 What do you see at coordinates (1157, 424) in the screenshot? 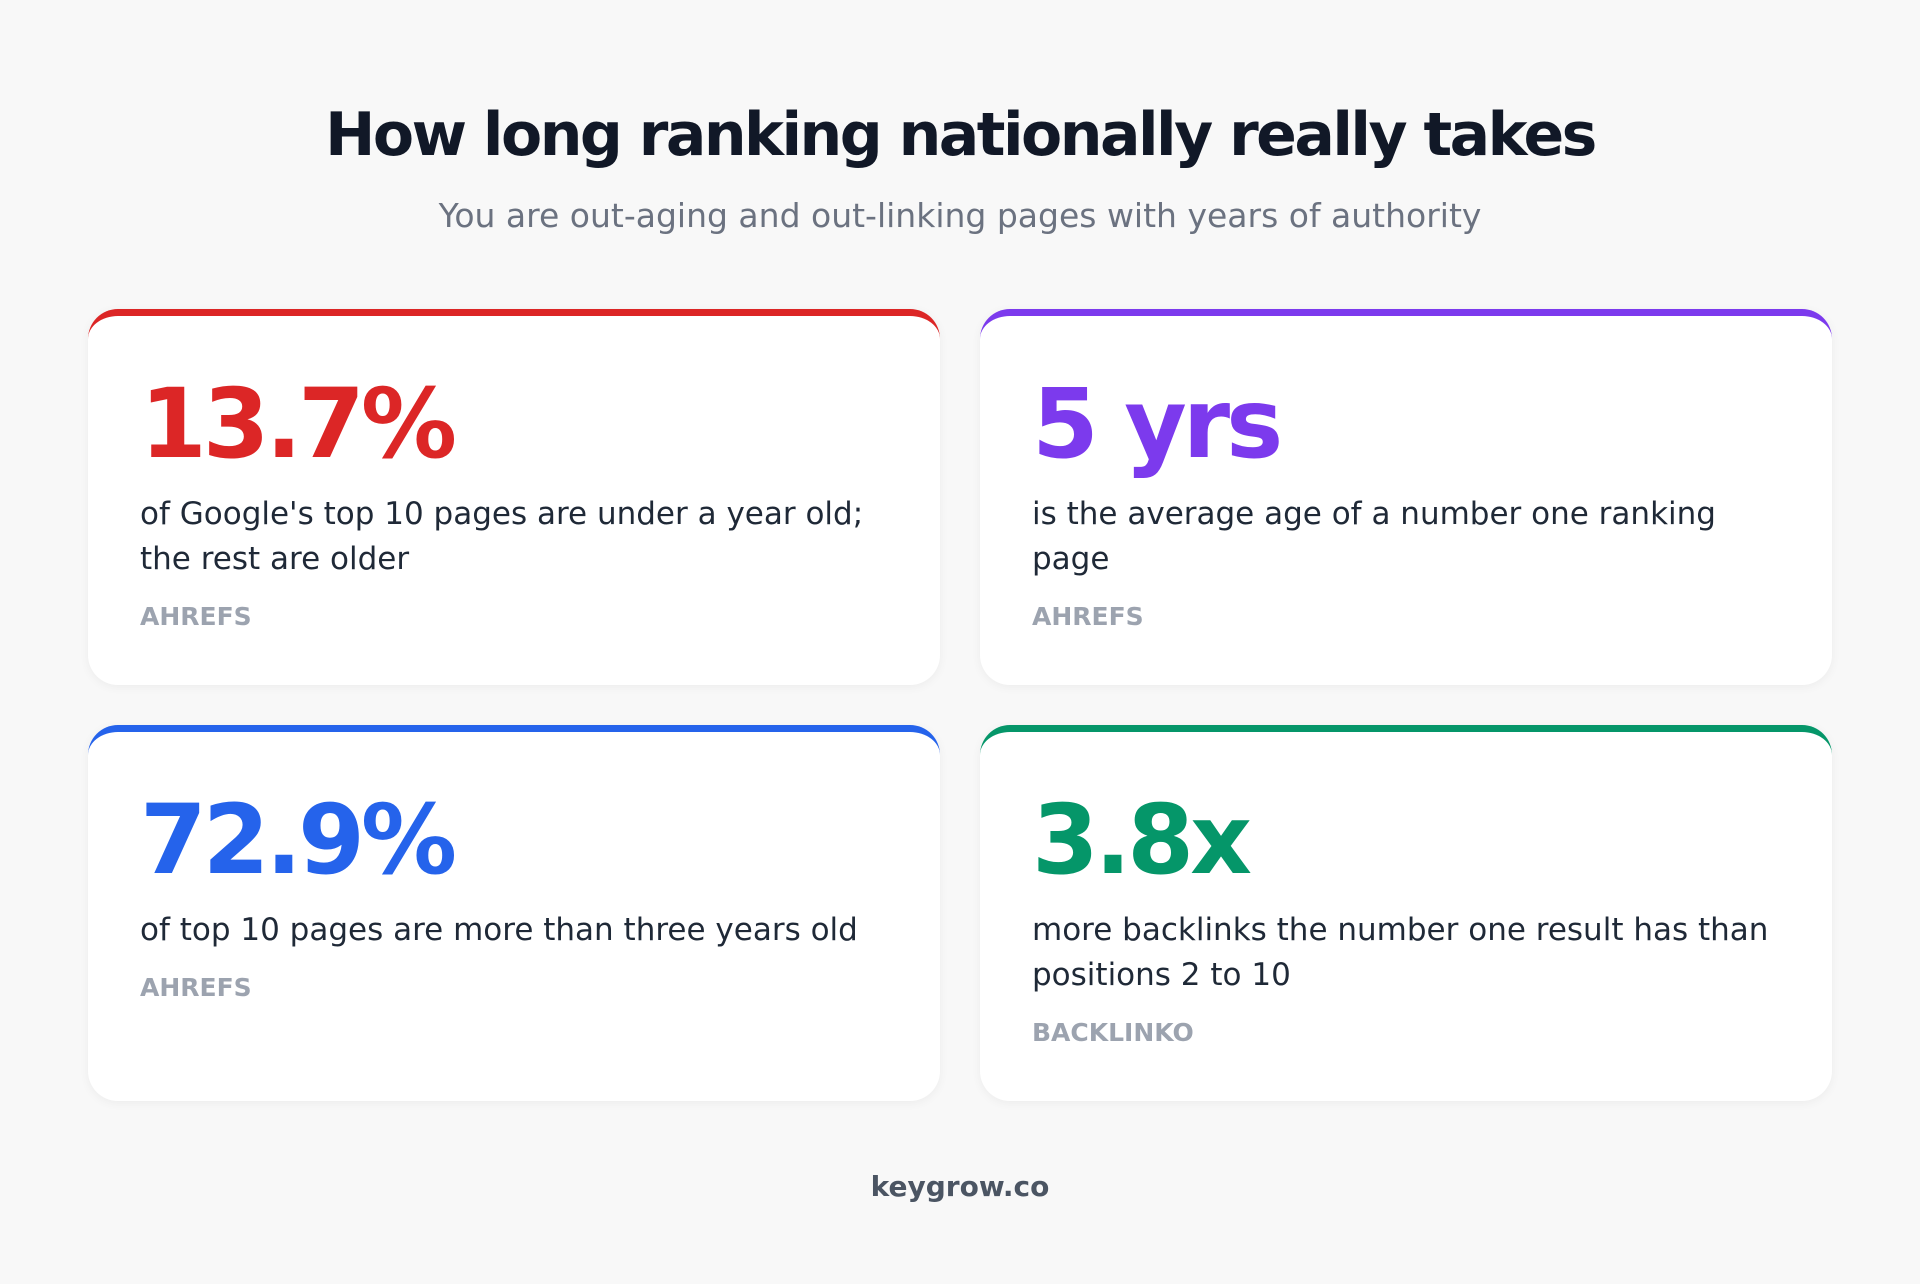
I see `stat-value: 5 yrs` at bounding box center [1157, 424].